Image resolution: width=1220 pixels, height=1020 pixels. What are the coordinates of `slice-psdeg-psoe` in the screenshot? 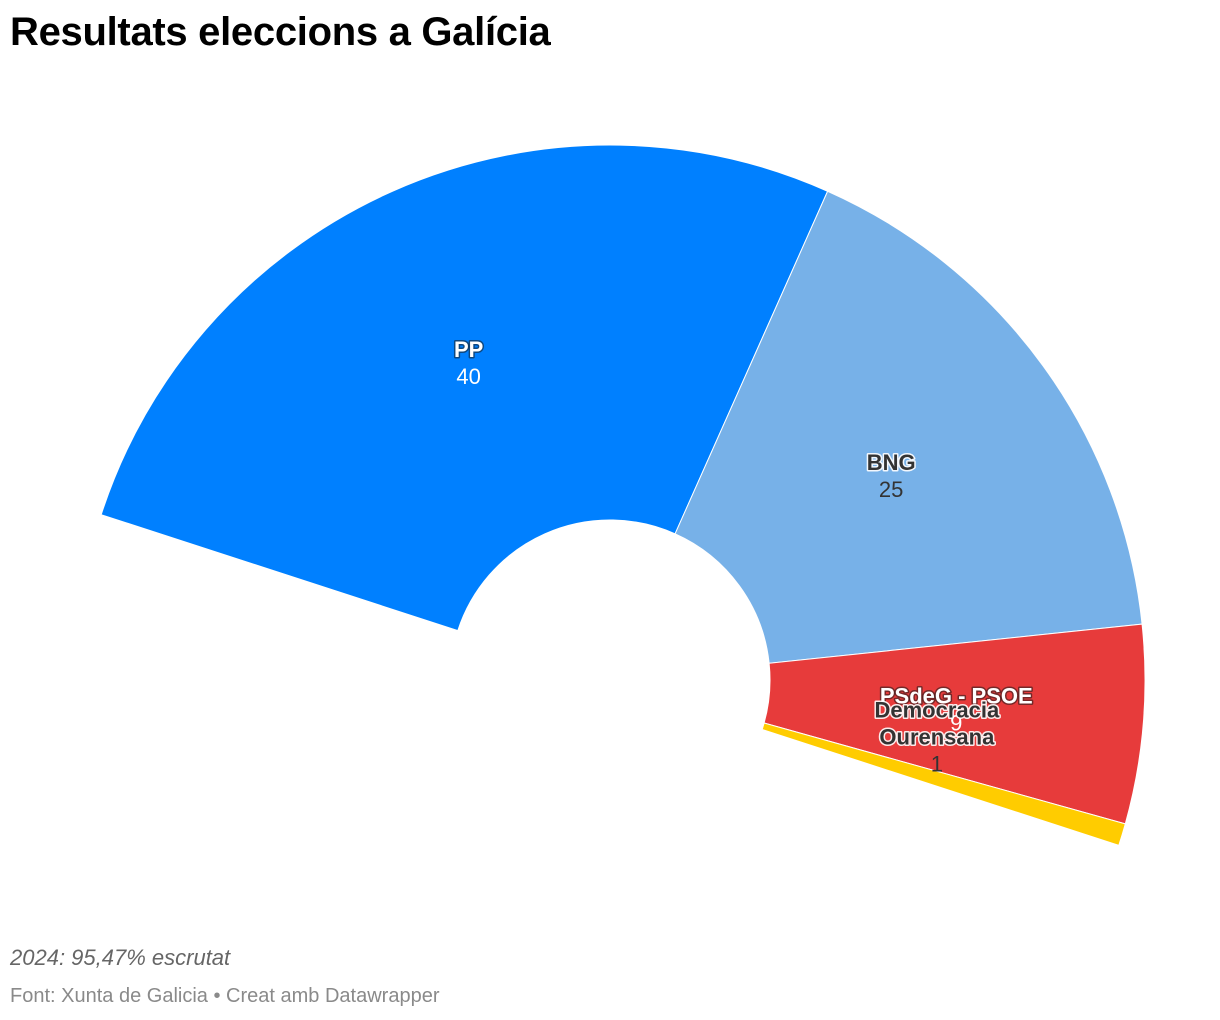 It's located at (954, 724).